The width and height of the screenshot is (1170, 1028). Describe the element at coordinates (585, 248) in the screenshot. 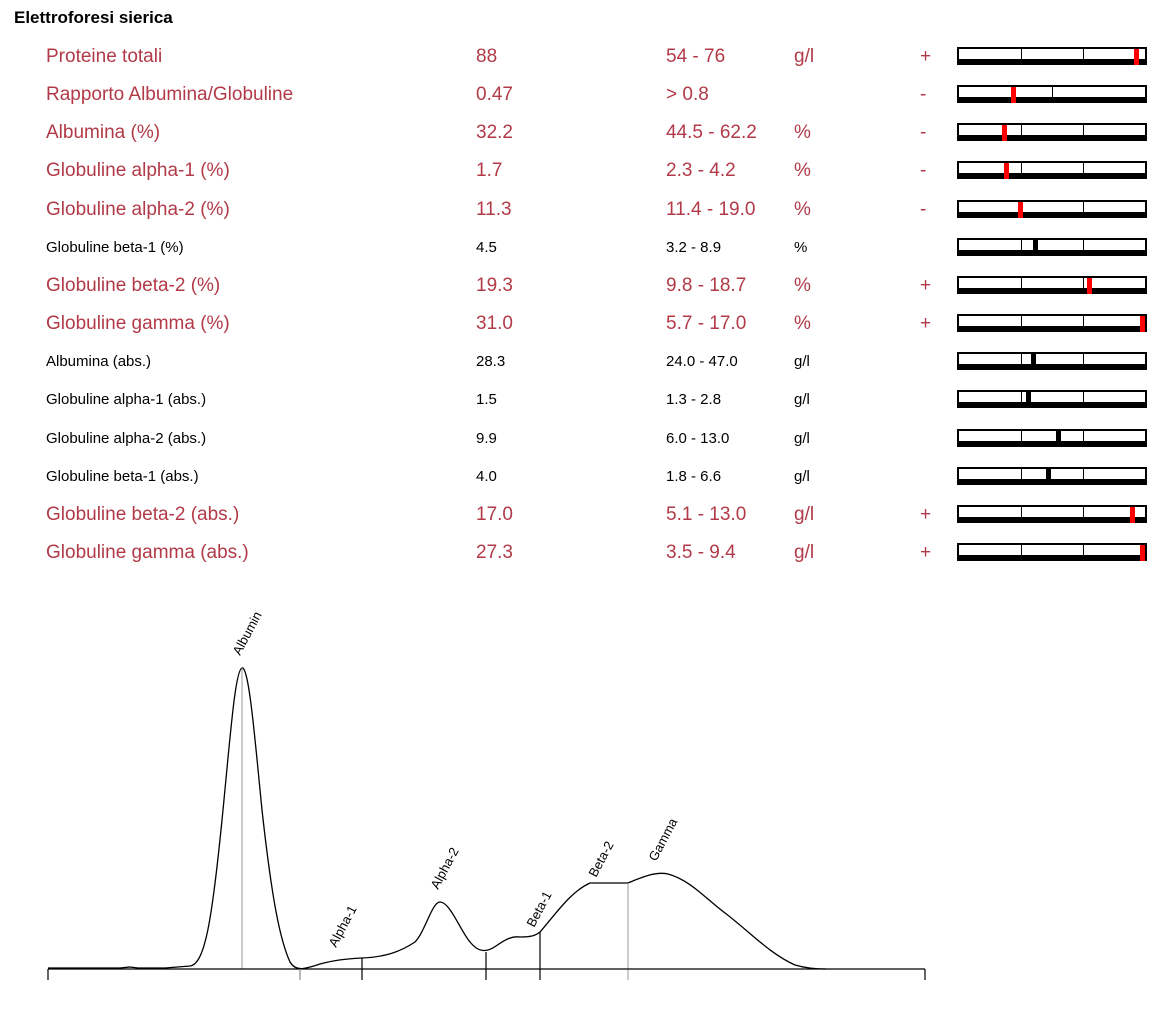

I see `result-row: Globuline beta-1 (%) 4.5 3.2 - 8.9%` at that location.